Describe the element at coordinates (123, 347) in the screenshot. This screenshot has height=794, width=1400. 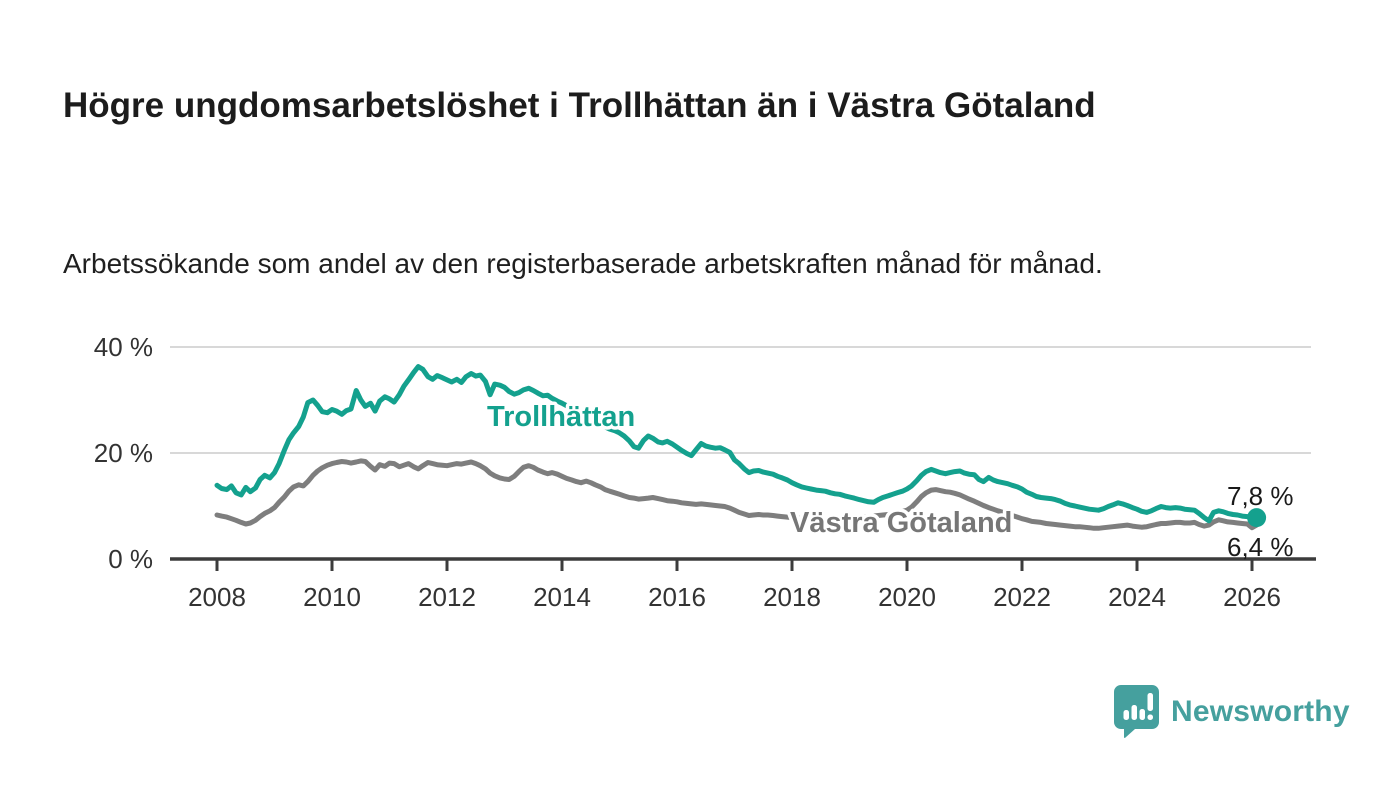
I see `y-axis-tick-label: 40 %` at that location.